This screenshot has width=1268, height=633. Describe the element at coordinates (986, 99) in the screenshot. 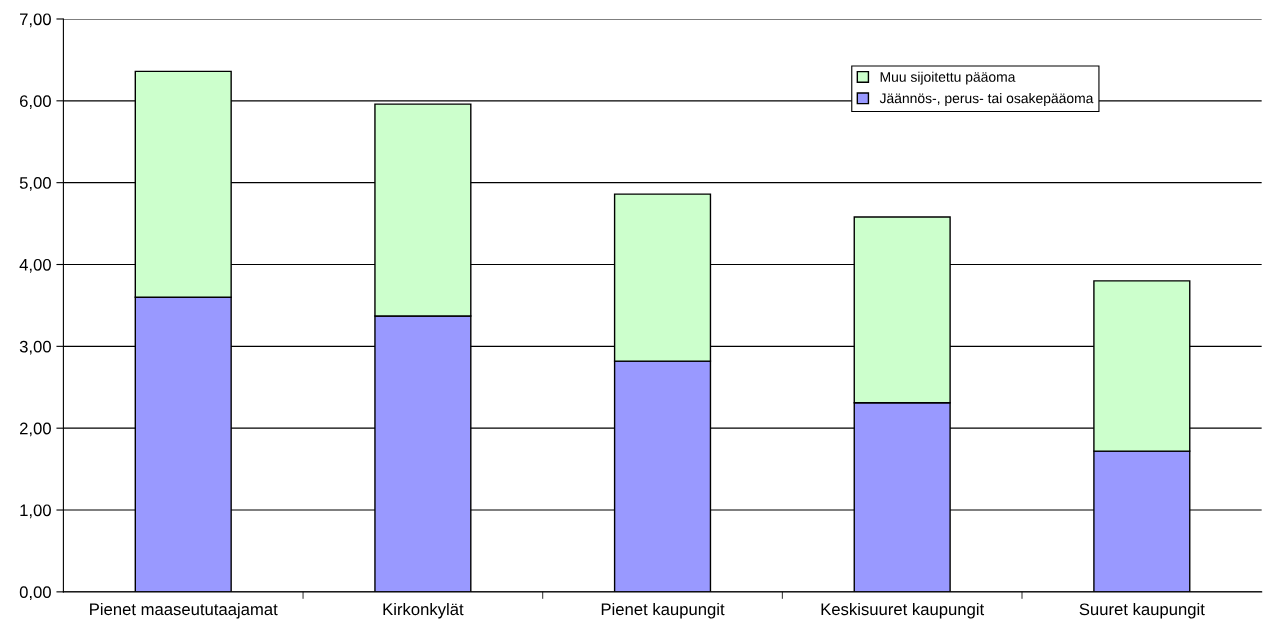

I see `legend-label: Jäännös-, perus- tai osakepääoma` at that location.